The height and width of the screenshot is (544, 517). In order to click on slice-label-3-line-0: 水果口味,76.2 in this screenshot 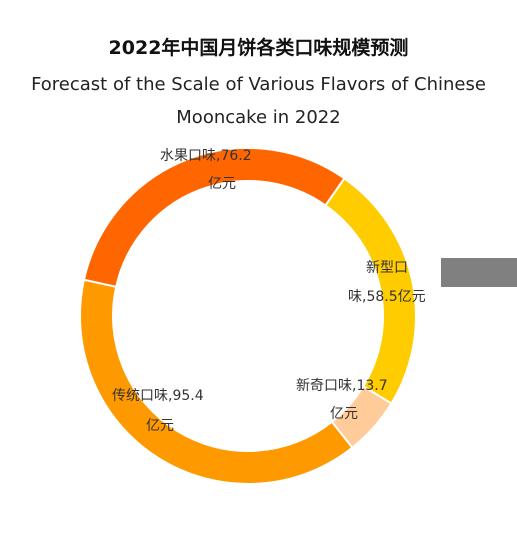, I will do `click(206, 156)`.